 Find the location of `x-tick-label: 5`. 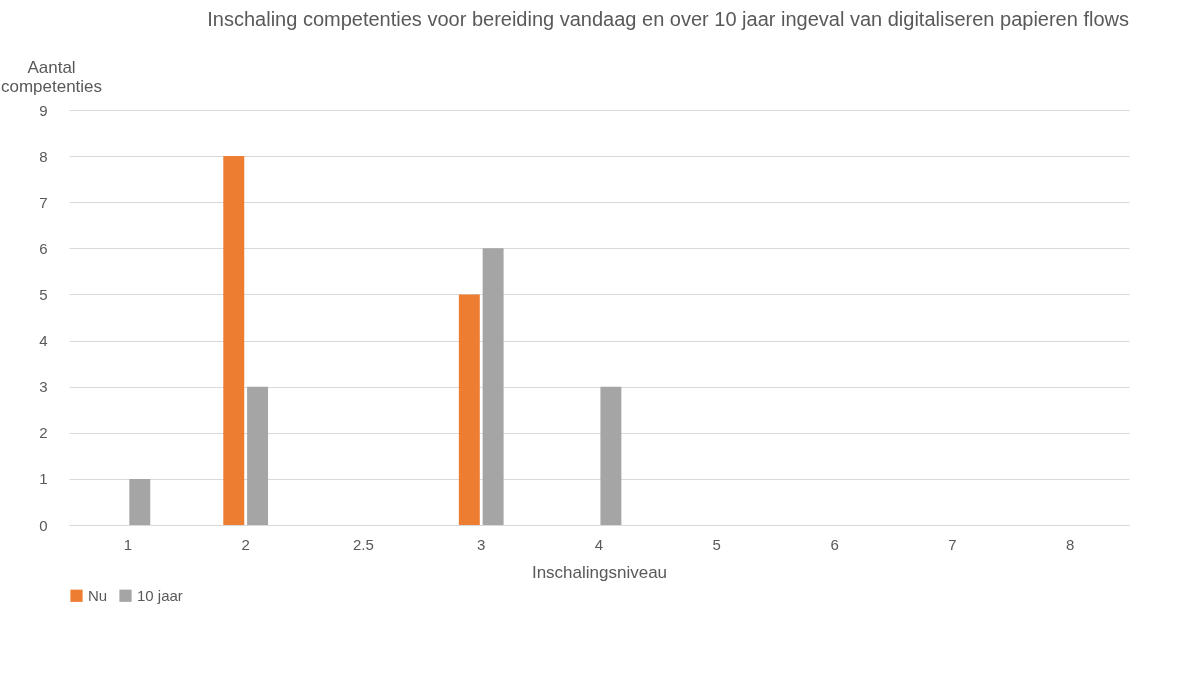

x-tick-label: 5 is located at coordinates (716, 544).